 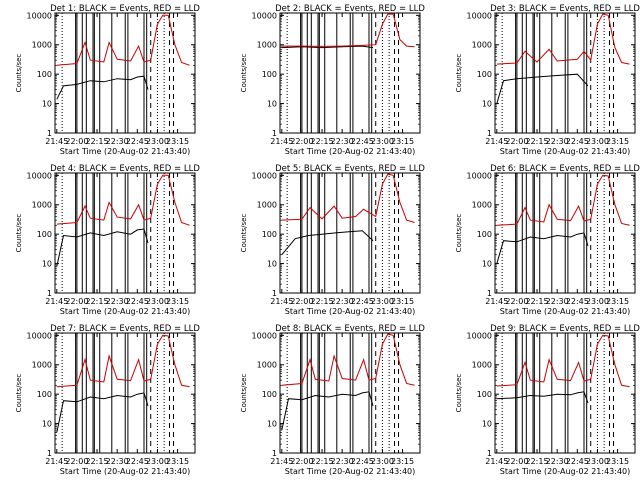 What do you see at coordinates (125, 9) in the screenshot?
I see `panel-title: Det 1: BLACK = Events, RED = LLD` at bounding box center [125, 9].